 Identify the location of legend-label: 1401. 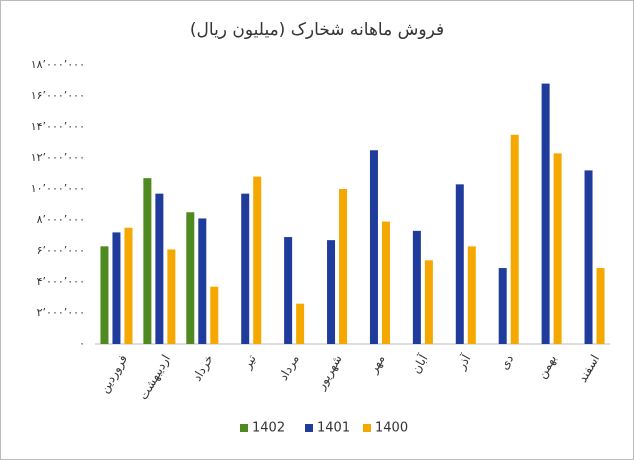
(333, 428).